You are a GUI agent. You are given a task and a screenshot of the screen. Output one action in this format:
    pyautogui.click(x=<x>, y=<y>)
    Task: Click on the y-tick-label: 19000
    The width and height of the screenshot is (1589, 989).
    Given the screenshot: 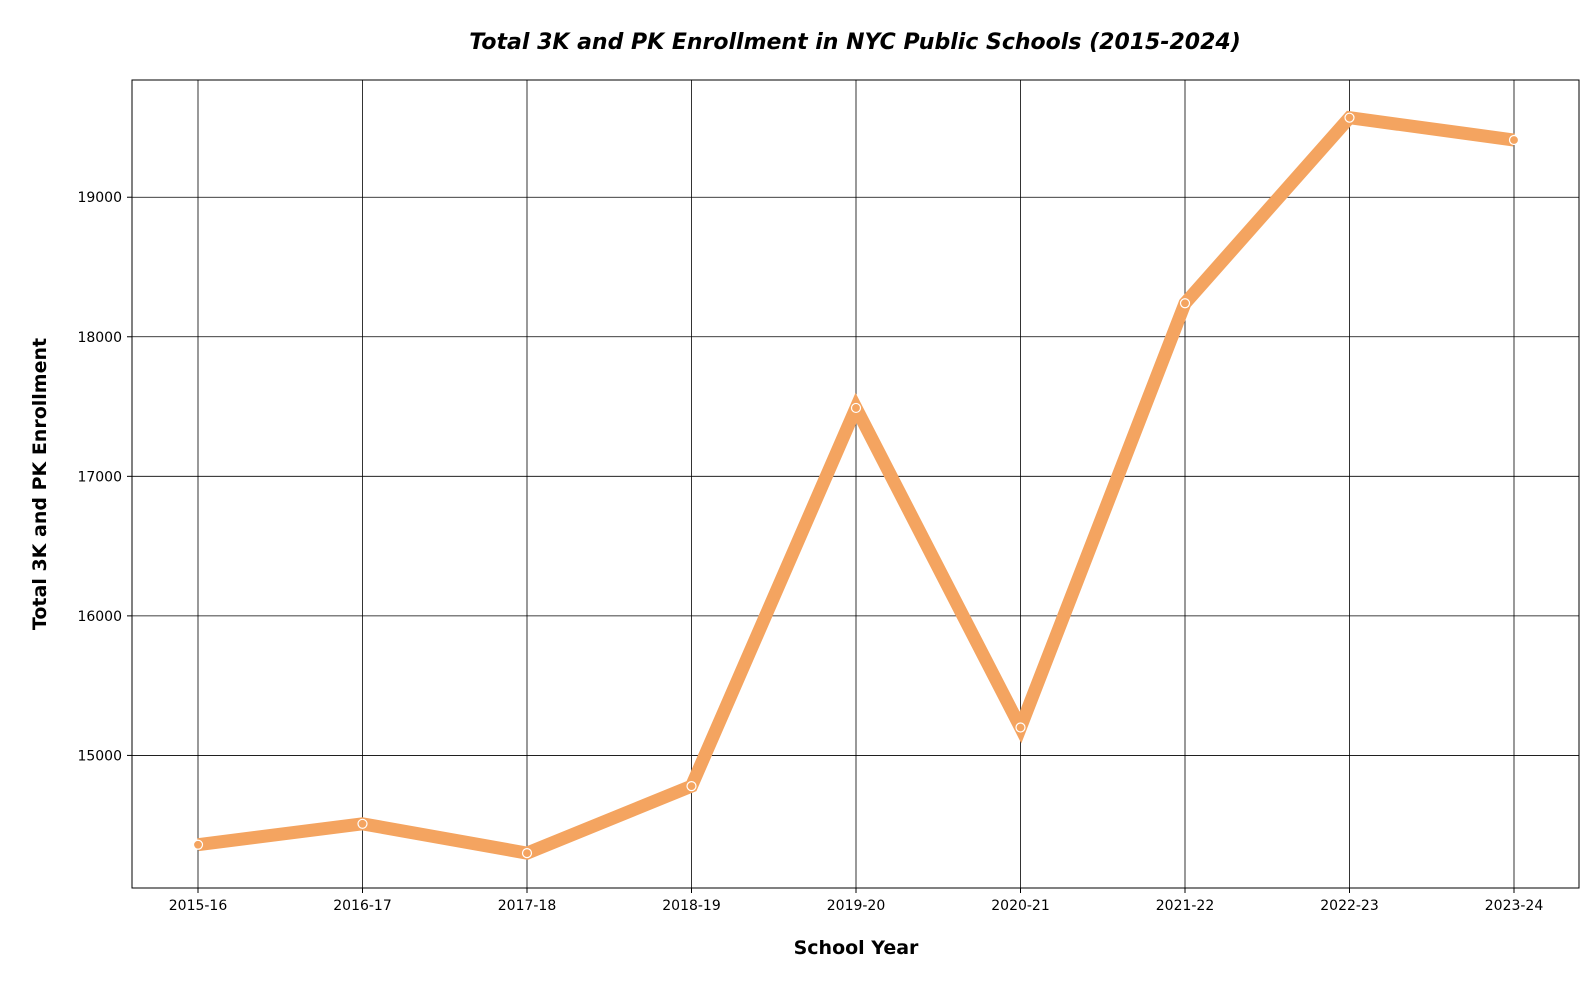 What is the action you would take?
    pyautogui.click(x=99, y=198)
    